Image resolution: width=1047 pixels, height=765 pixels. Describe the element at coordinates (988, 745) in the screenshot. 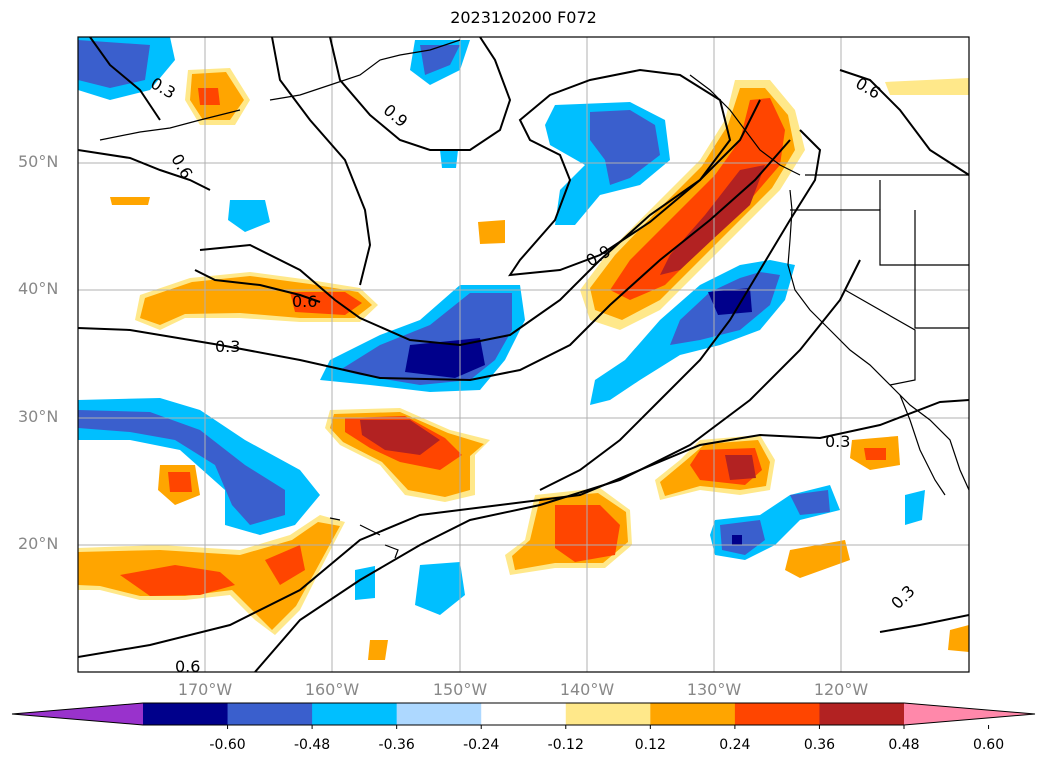

I see `colorbar-tick-label: 0.60` at that location.